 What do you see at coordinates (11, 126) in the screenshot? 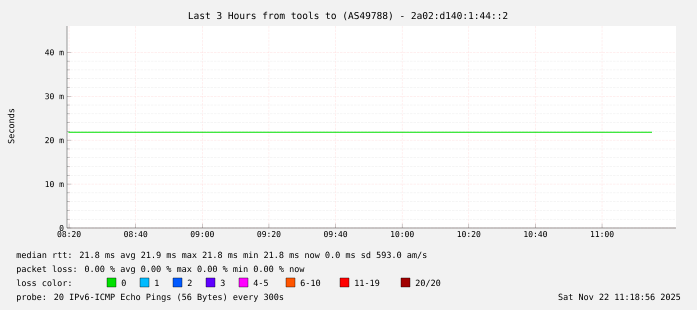
I see `y-axis-title: Seconds` at bounding box center [11, 126].